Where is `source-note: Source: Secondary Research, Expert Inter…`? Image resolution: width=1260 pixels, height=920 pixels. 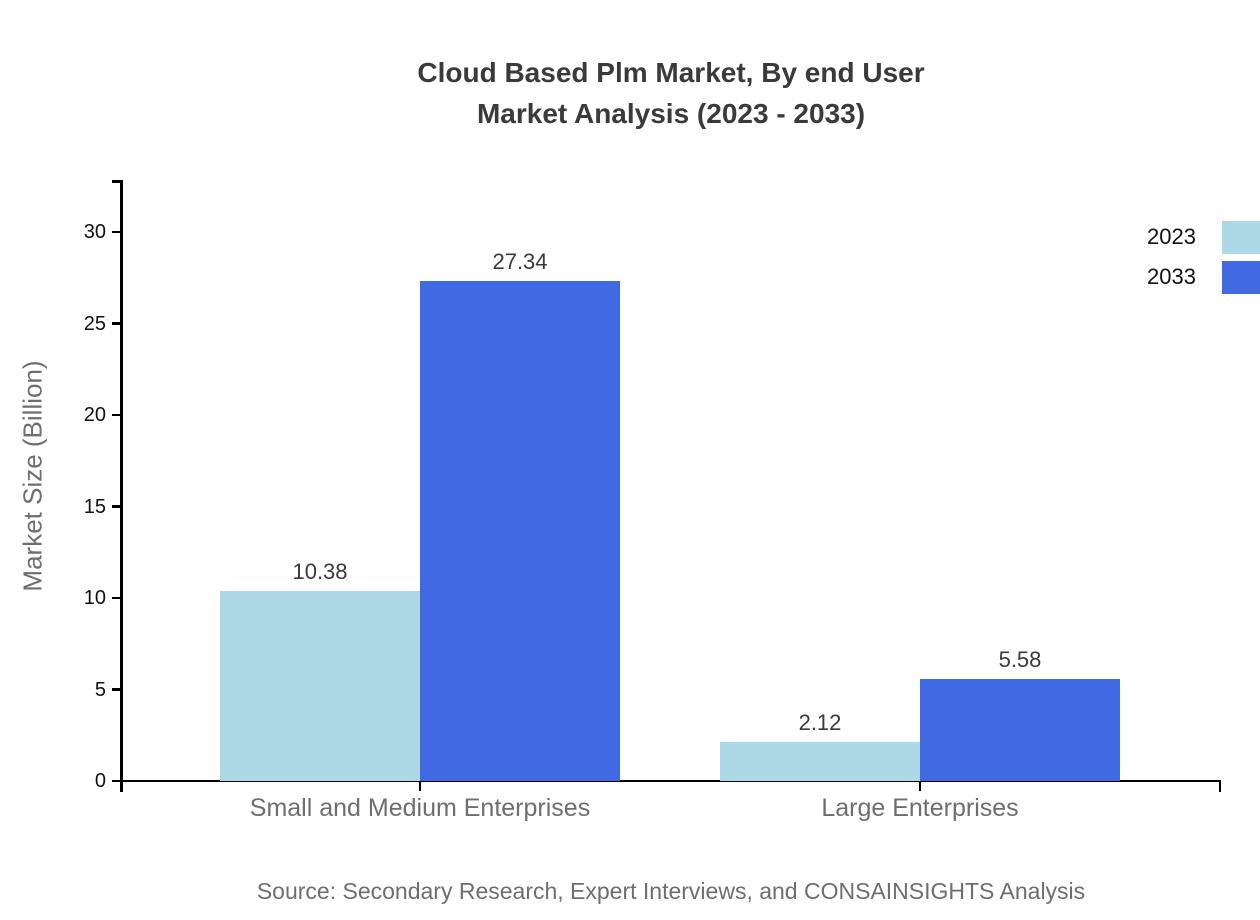 source-note: Source: Secondary Research, Expert Inter… is located at coordinates (671, 891).